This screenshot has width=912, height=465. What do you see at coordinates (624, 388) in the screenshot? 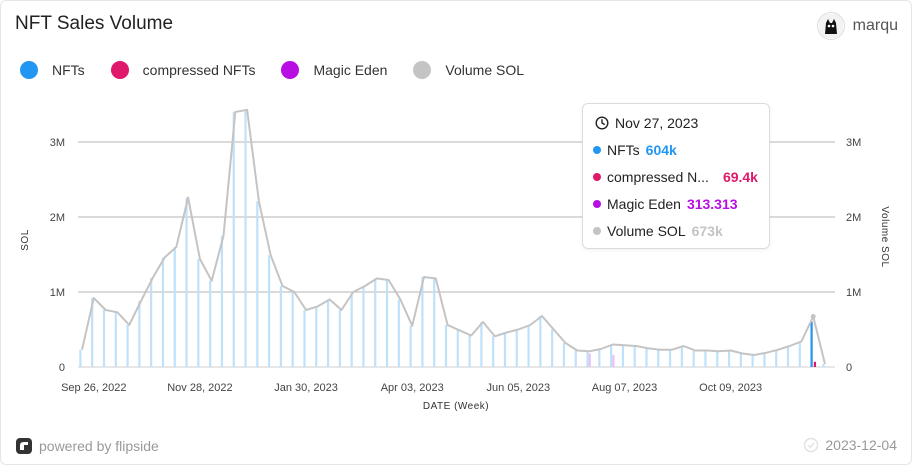
I see `x-tick-label: Aug 07, 2023` at bounding box center [624, 388].